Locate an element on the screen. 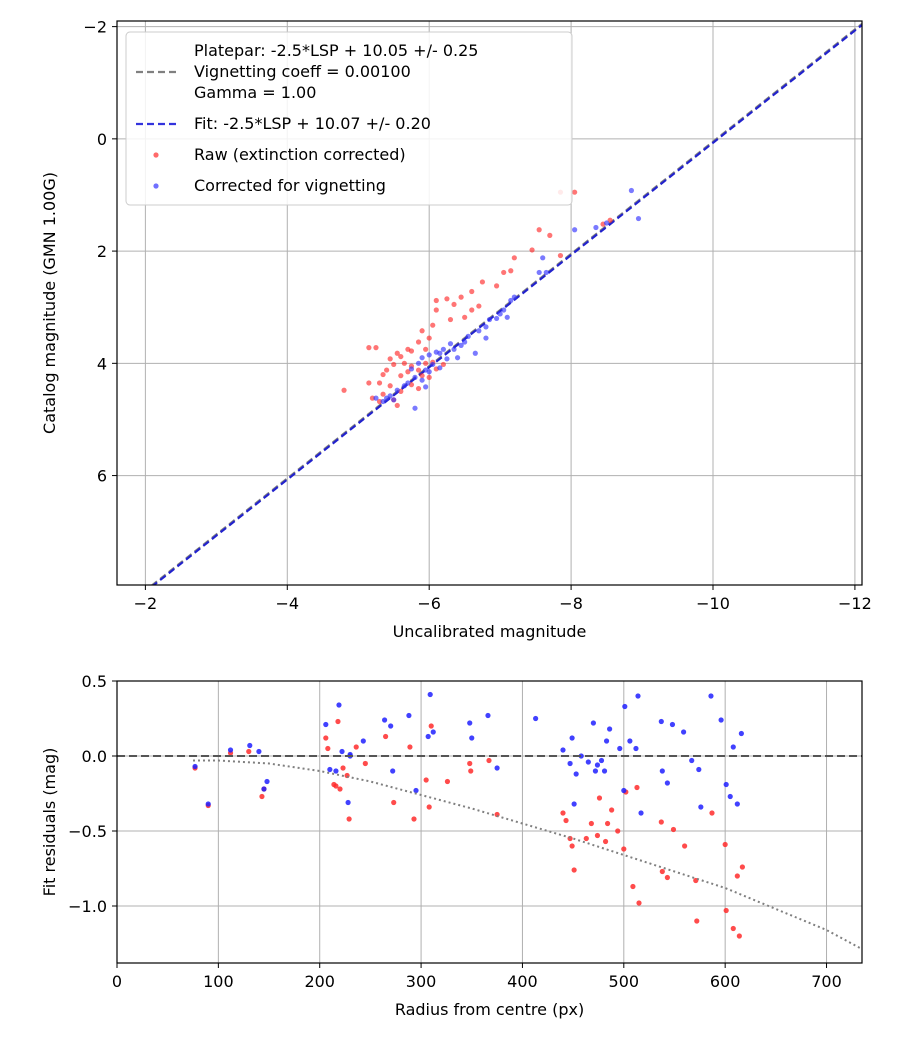 The height and width of the screenshot is (1050, 900). chart2-x-tick-label: 600 is located at coordinates (725, 981).